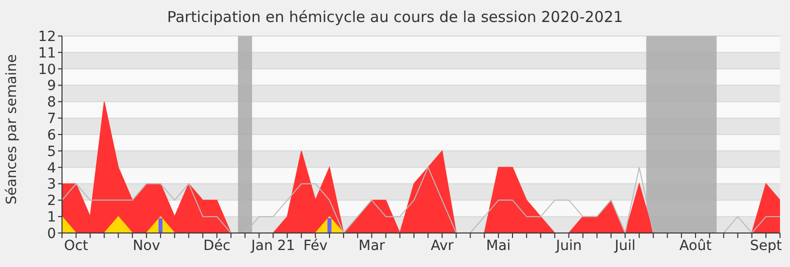  I want to click on y-tick-label: 12, so click(47, 36).